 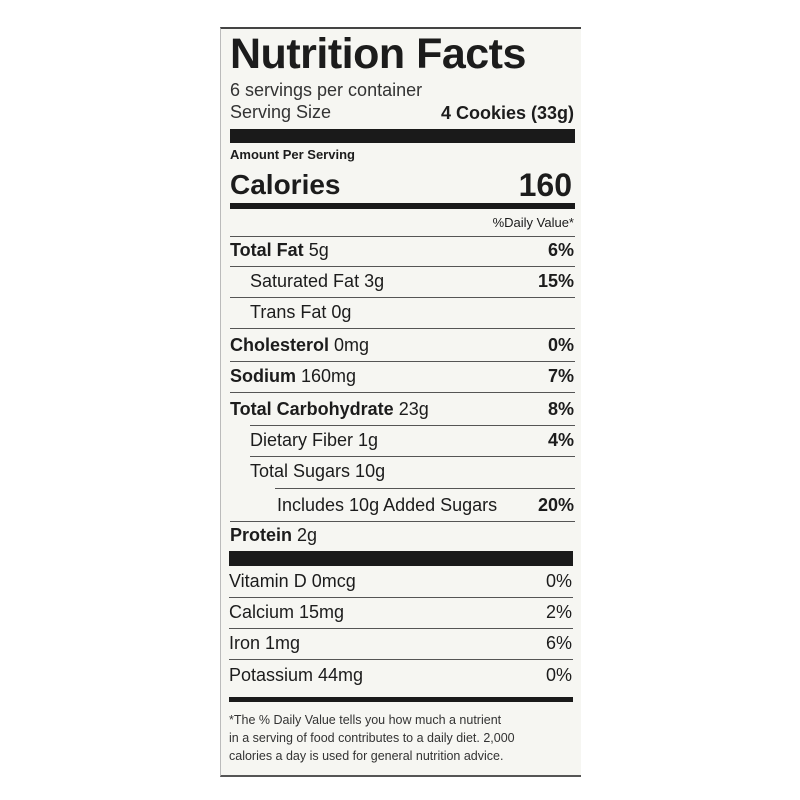 I want to click on nutrient-added-sugars: Includes 10g Added Sugars, so click(x=387, y=505).